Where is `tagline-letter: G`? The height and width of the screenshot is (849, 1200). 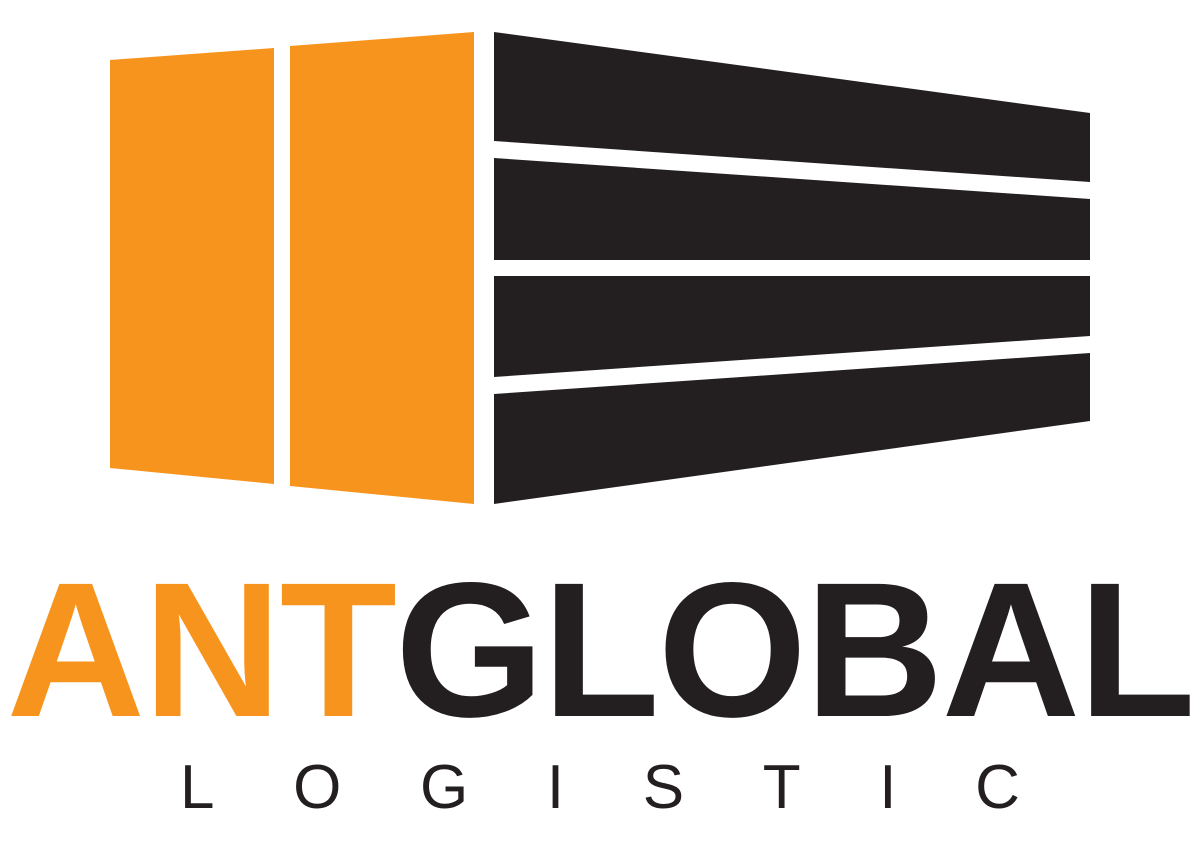
tagline-letter: G is located at coordinates (444, 787).